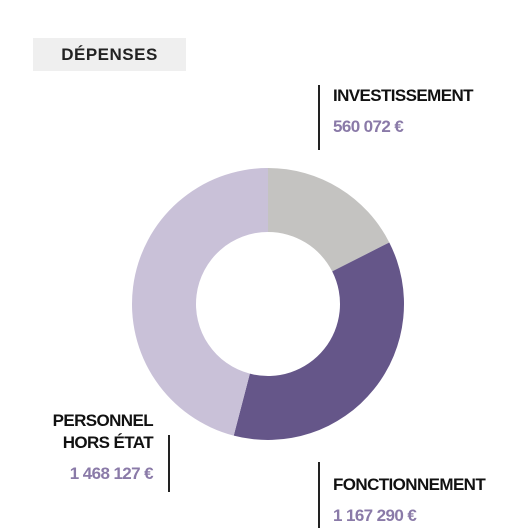 Image resolution: width=529 pixels, height=532 pixels. What do you see at coordinates (111, 473) in the screenshot?
I see `value-label: 1 468 127 €` at bounding box center [111, 473].